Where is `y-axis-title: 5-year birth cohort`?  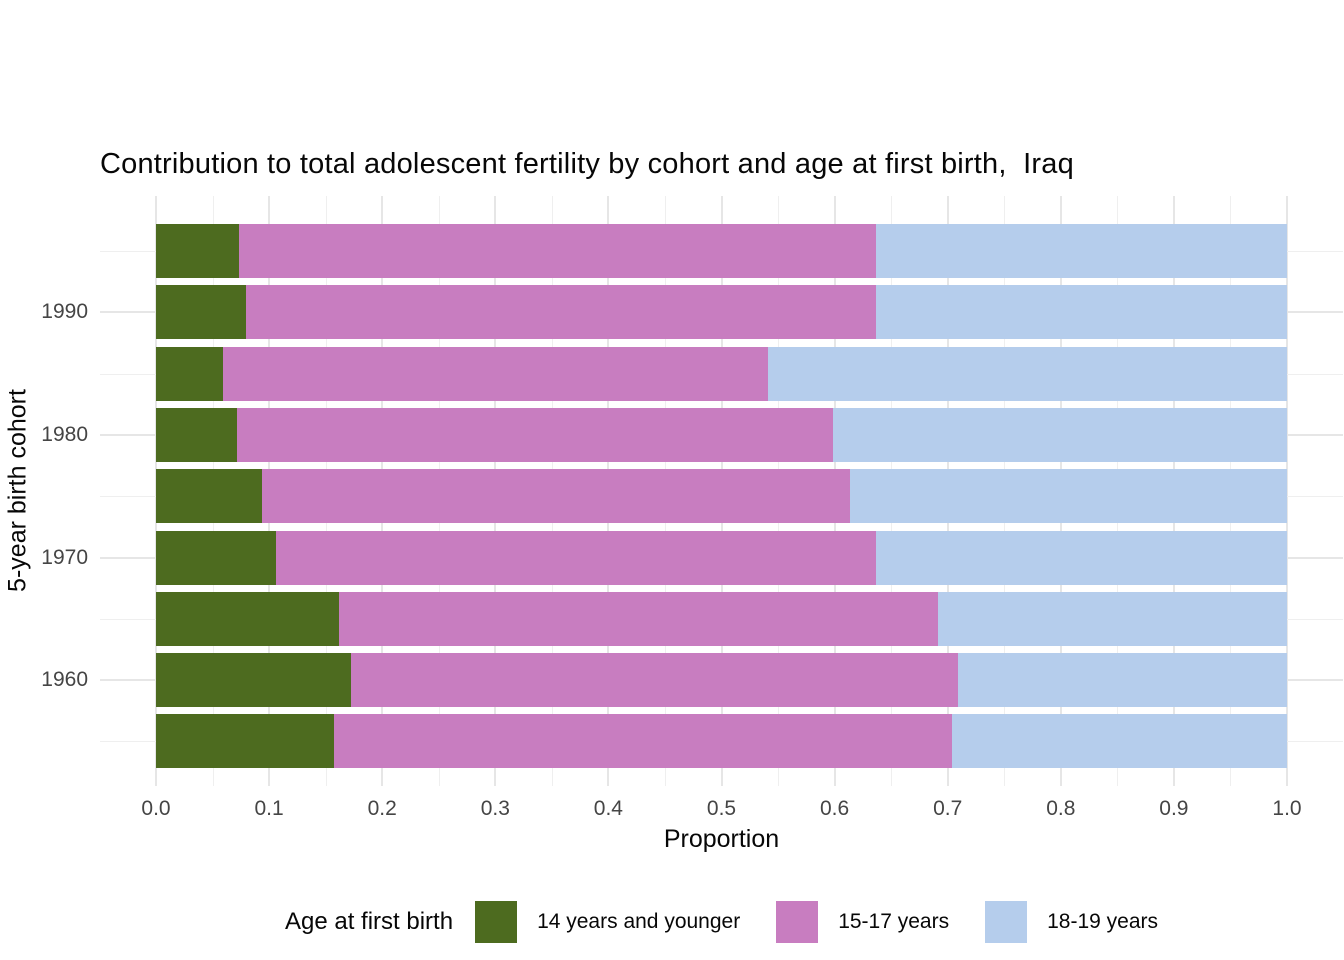 y-axis-title: 5-year birth cohort is located at coordinates (17, 490).